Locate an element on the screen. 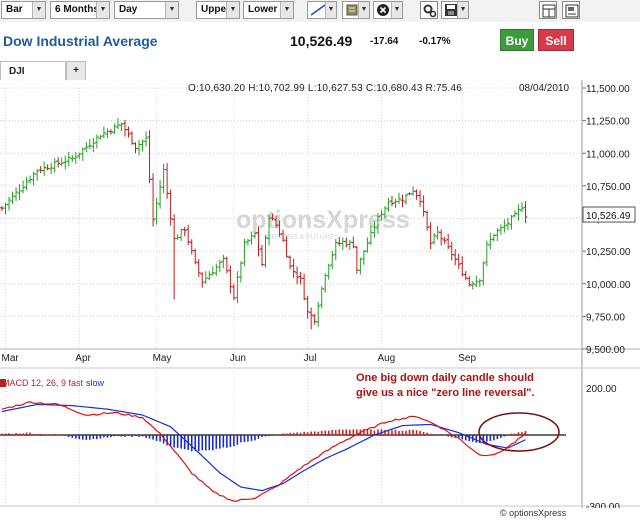 The height and width of the screenshot is (525, 640). macd-axis: 200.00 -300.00 is located at coordinates (603, 446).